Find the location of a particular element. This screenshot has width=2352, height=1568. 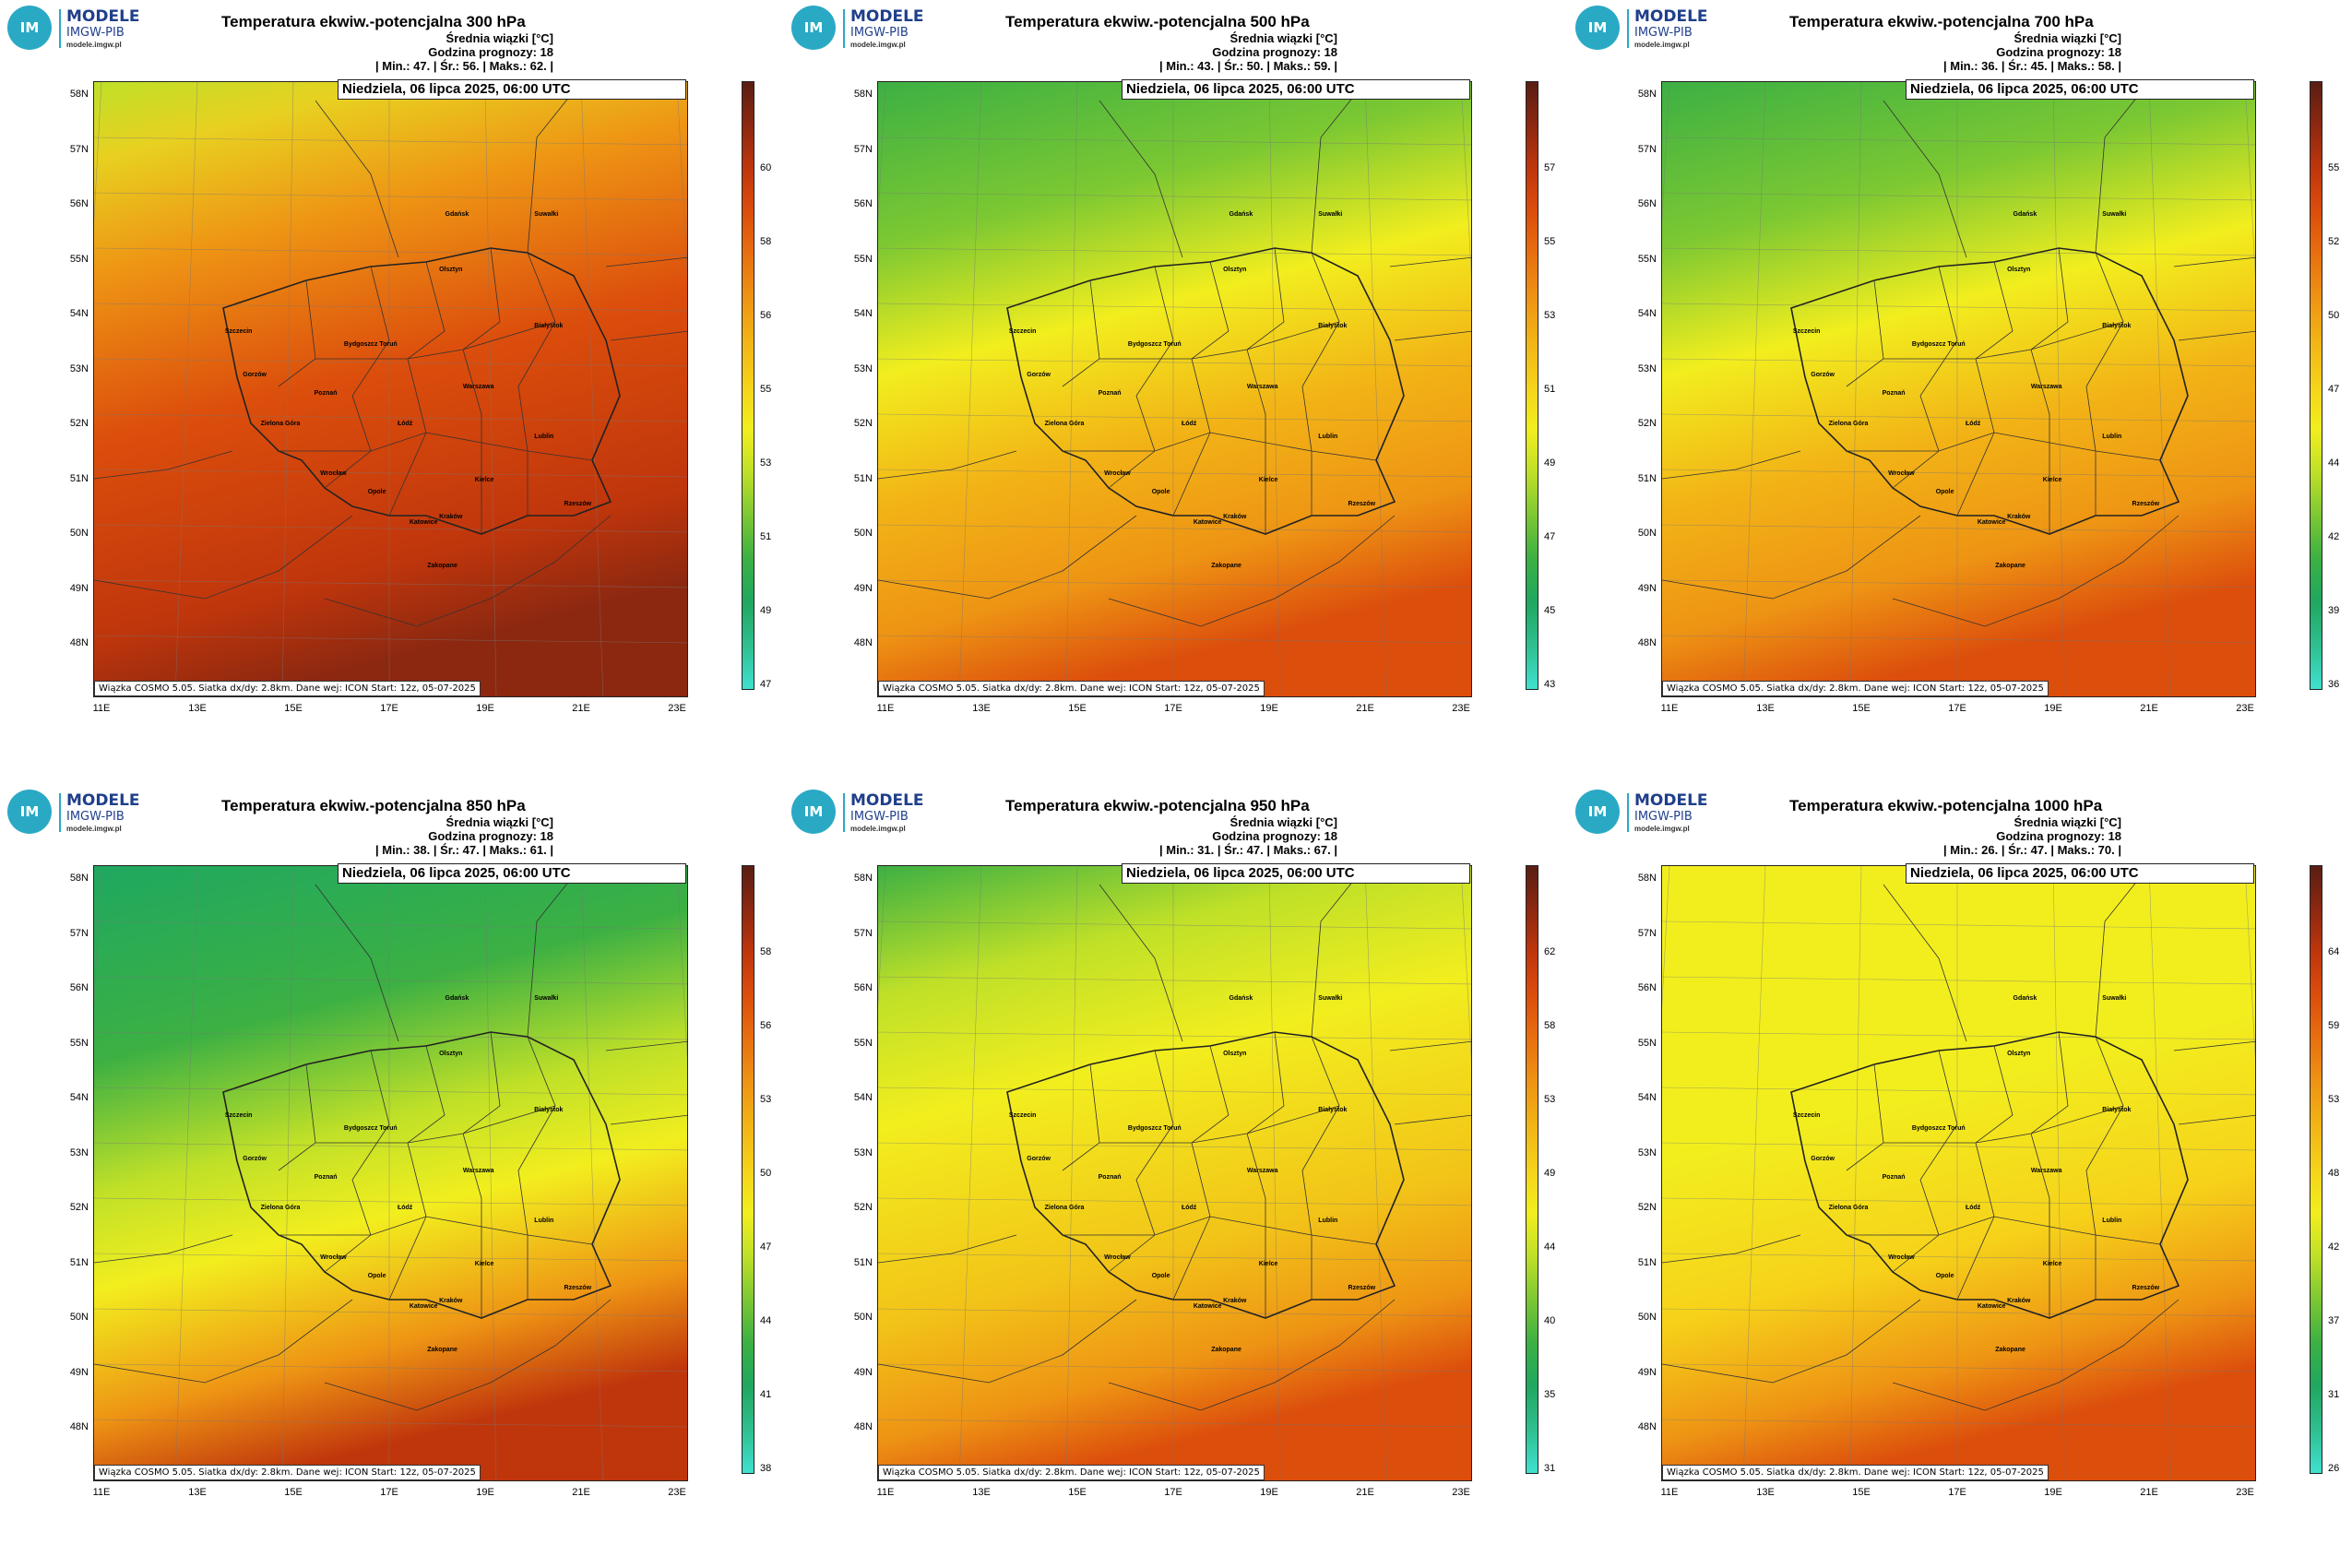

colorbar-tick-label: 56 is located at coordinates (766, 315).